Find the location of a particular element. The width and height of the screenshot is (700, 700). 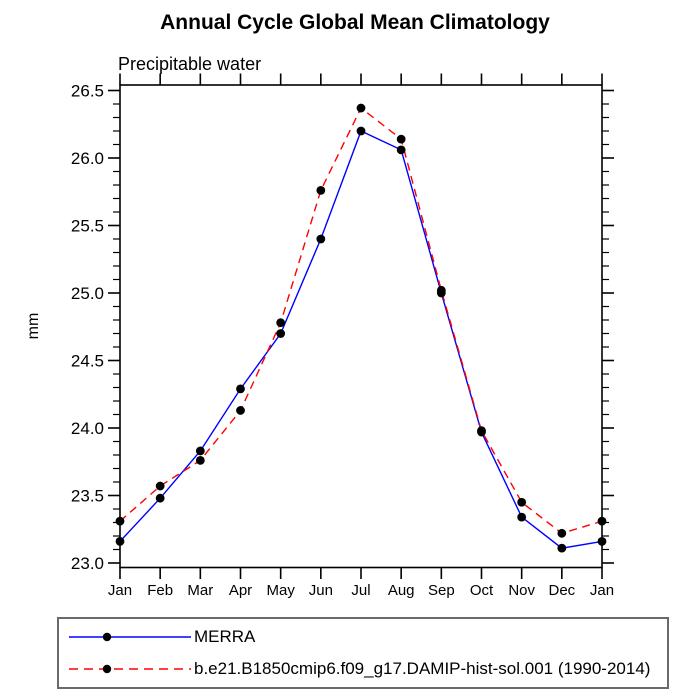

x-tick-label: Jul is located at coordinates (360, 590).